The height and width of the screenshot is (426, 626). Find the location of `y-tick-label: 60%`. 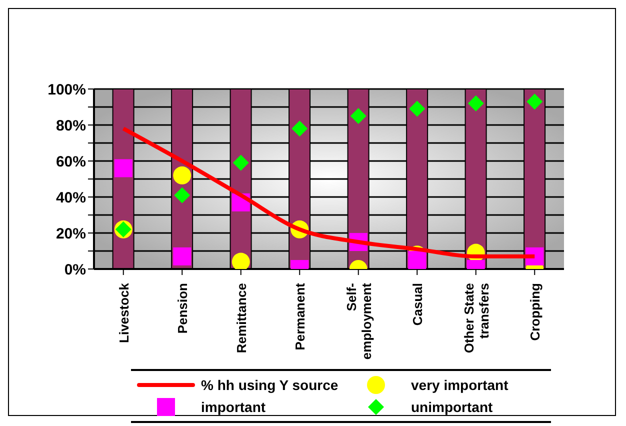

y-tick-label: 60% is located at coordinates (71, 161).